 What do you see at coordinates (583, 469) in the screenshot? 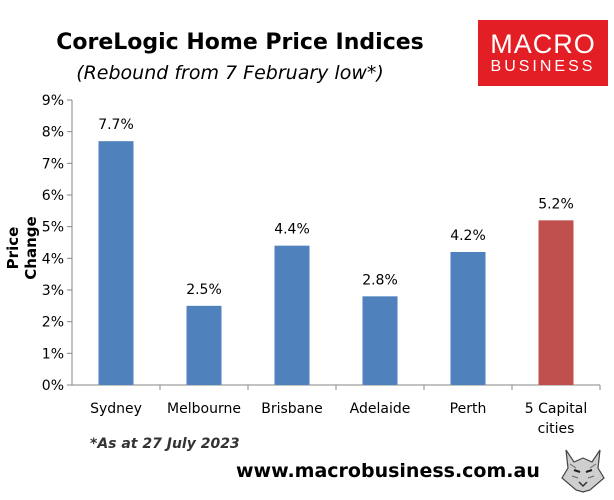
I see `wolf-logo-icon` at bounding box center [583, 469].